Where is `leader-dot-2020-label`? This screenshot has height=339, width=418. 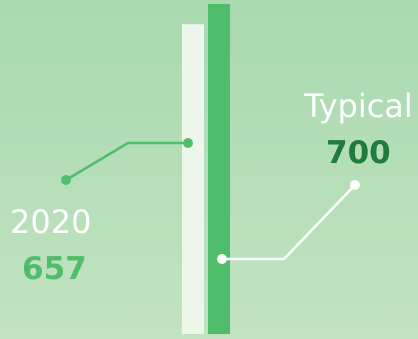 leader-dot-2020-label is located at coordinates (66, 180).